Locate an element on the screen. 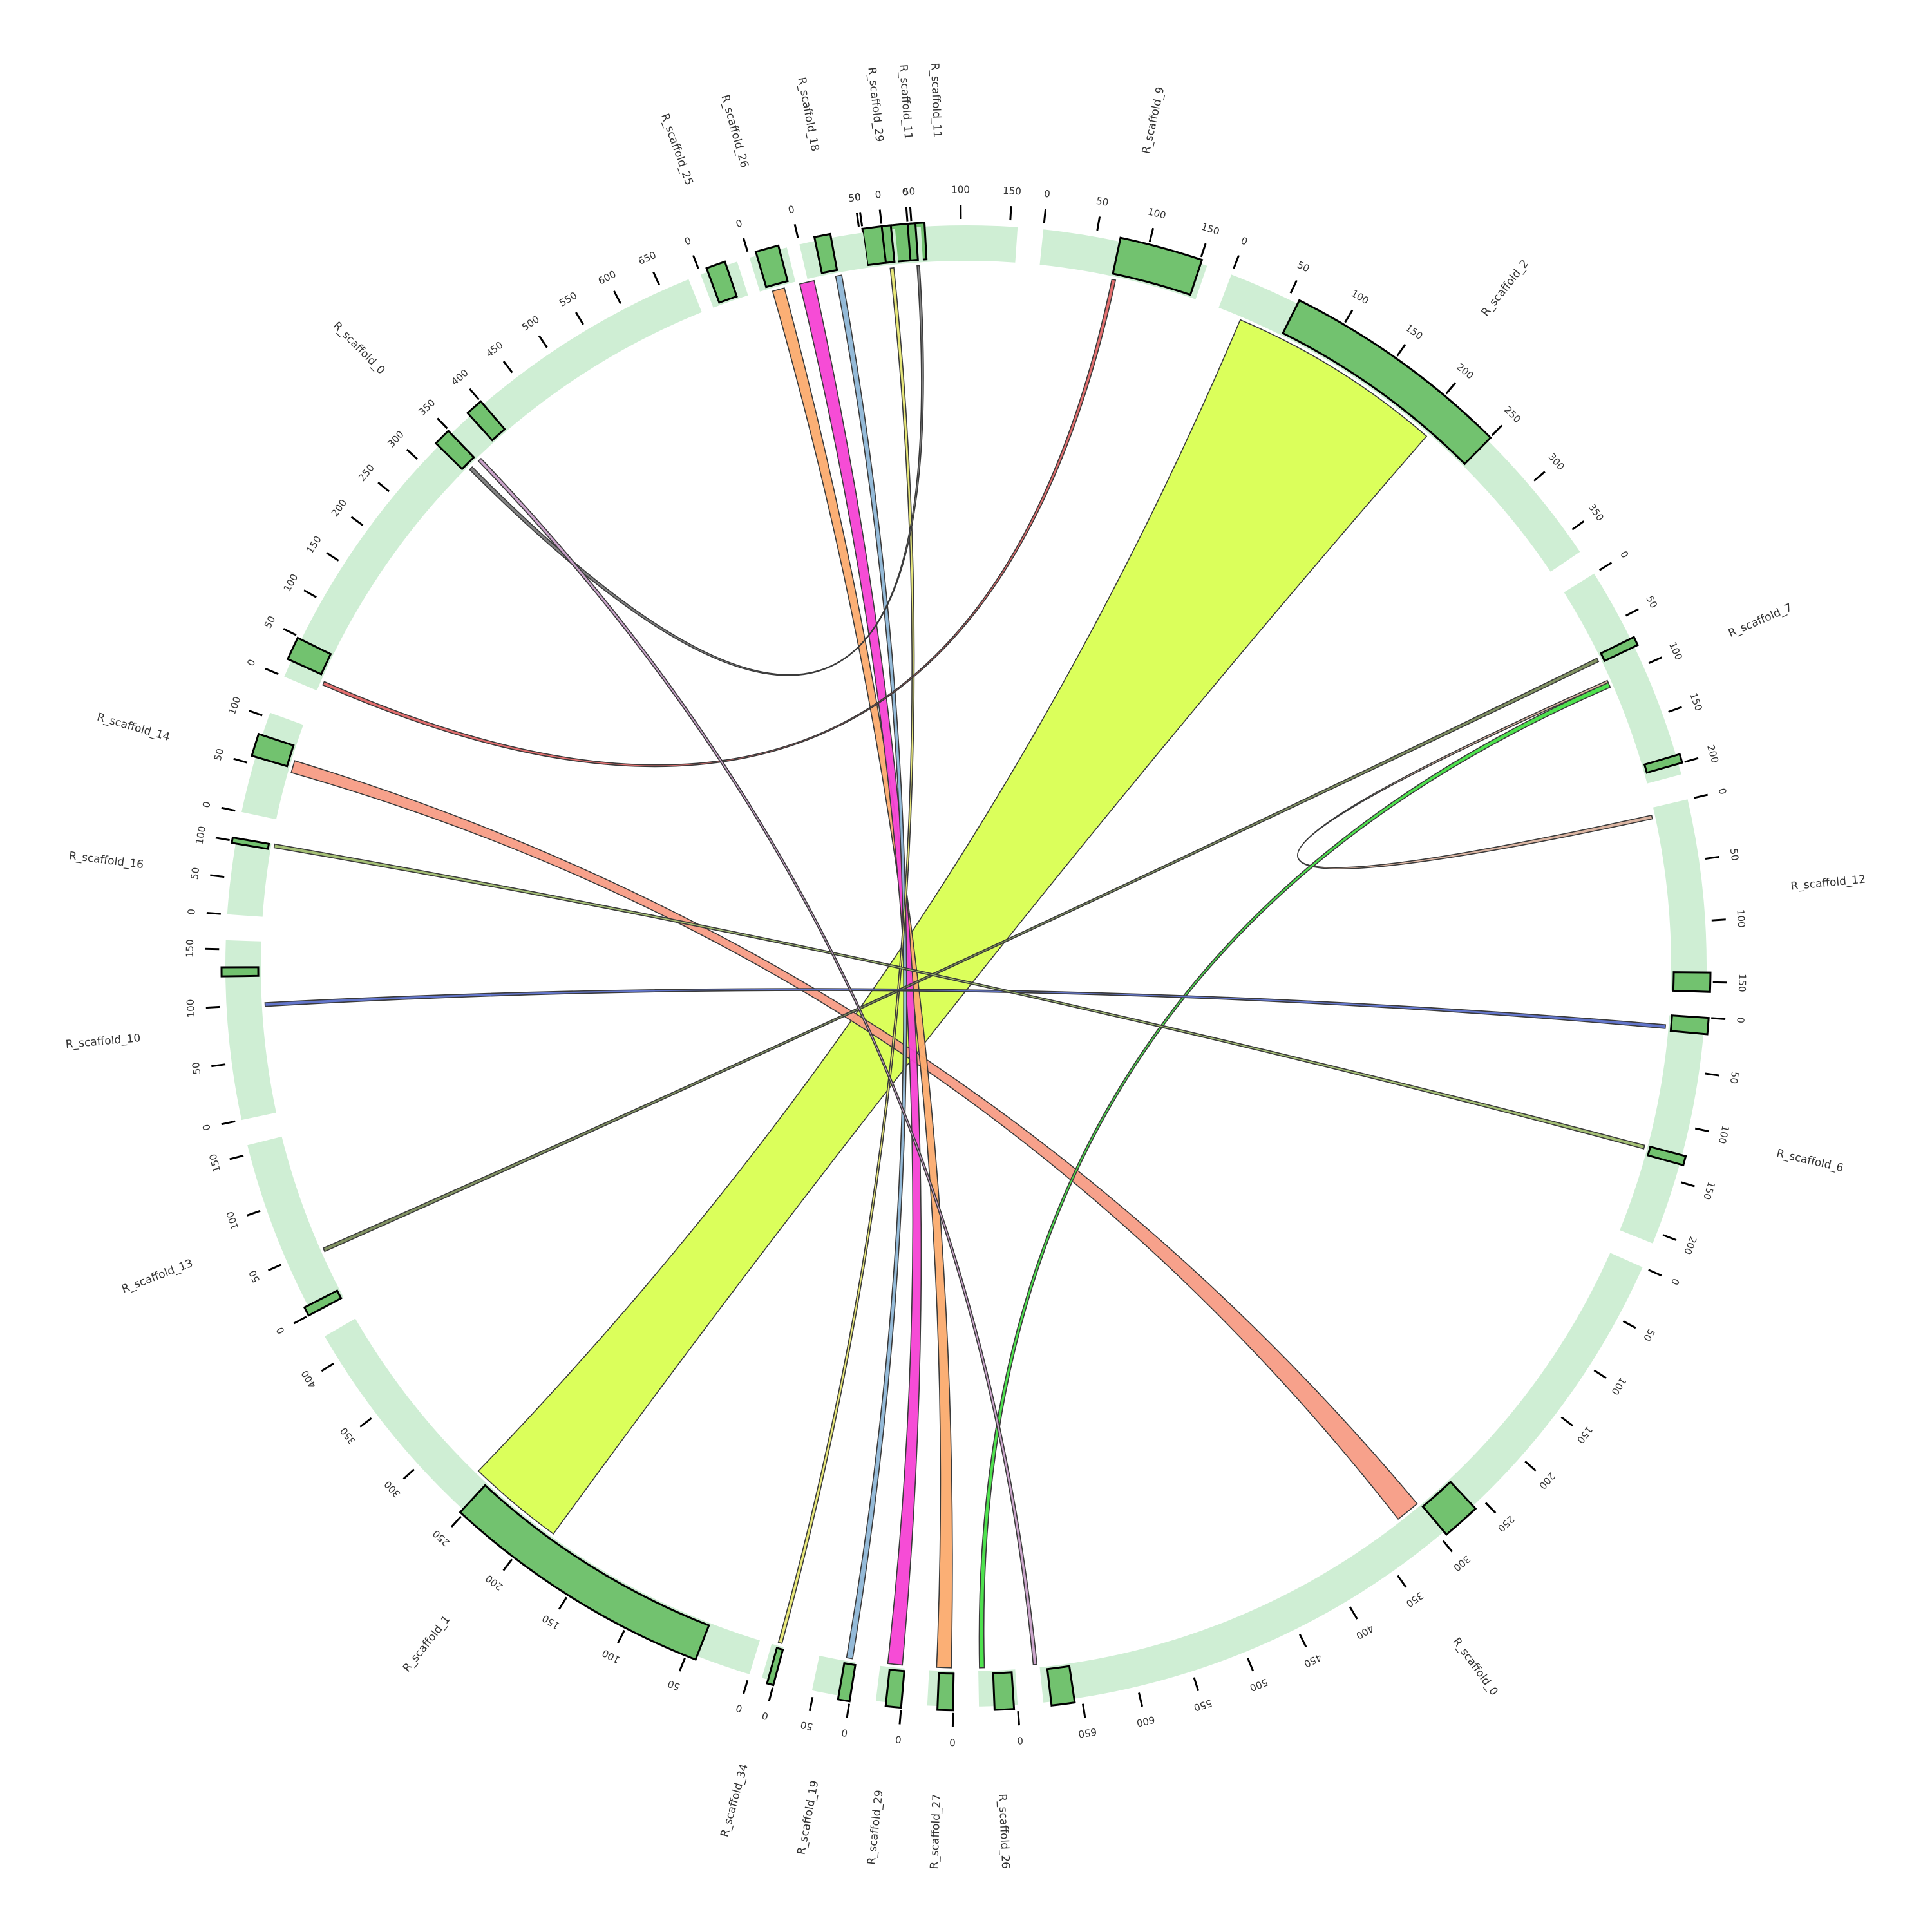  segment-label: R_scaffold_14 is located at coordinates (133, 727).